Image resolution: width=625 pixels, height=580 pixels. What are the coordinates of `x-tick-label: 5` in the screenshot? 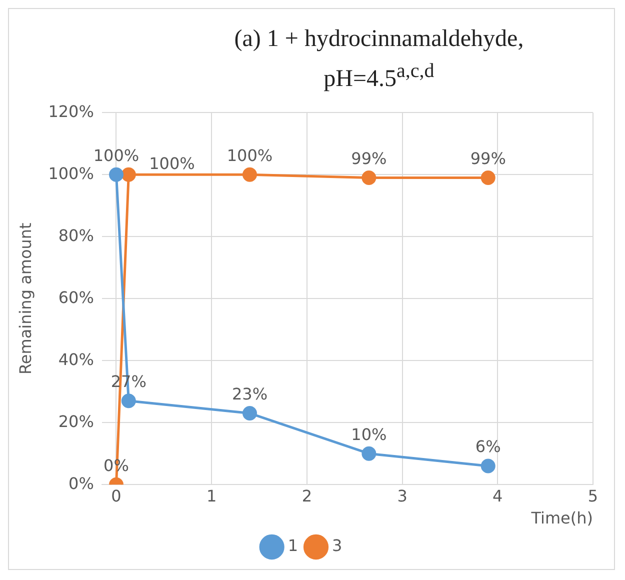 It's located at (593, 496).